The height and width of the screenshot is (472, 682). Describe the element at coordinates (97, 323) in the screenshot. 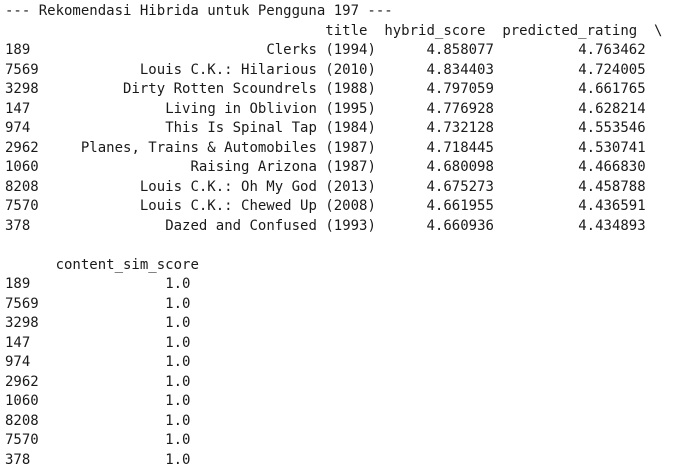

I see `table-row: 3298 1.0` at that location.